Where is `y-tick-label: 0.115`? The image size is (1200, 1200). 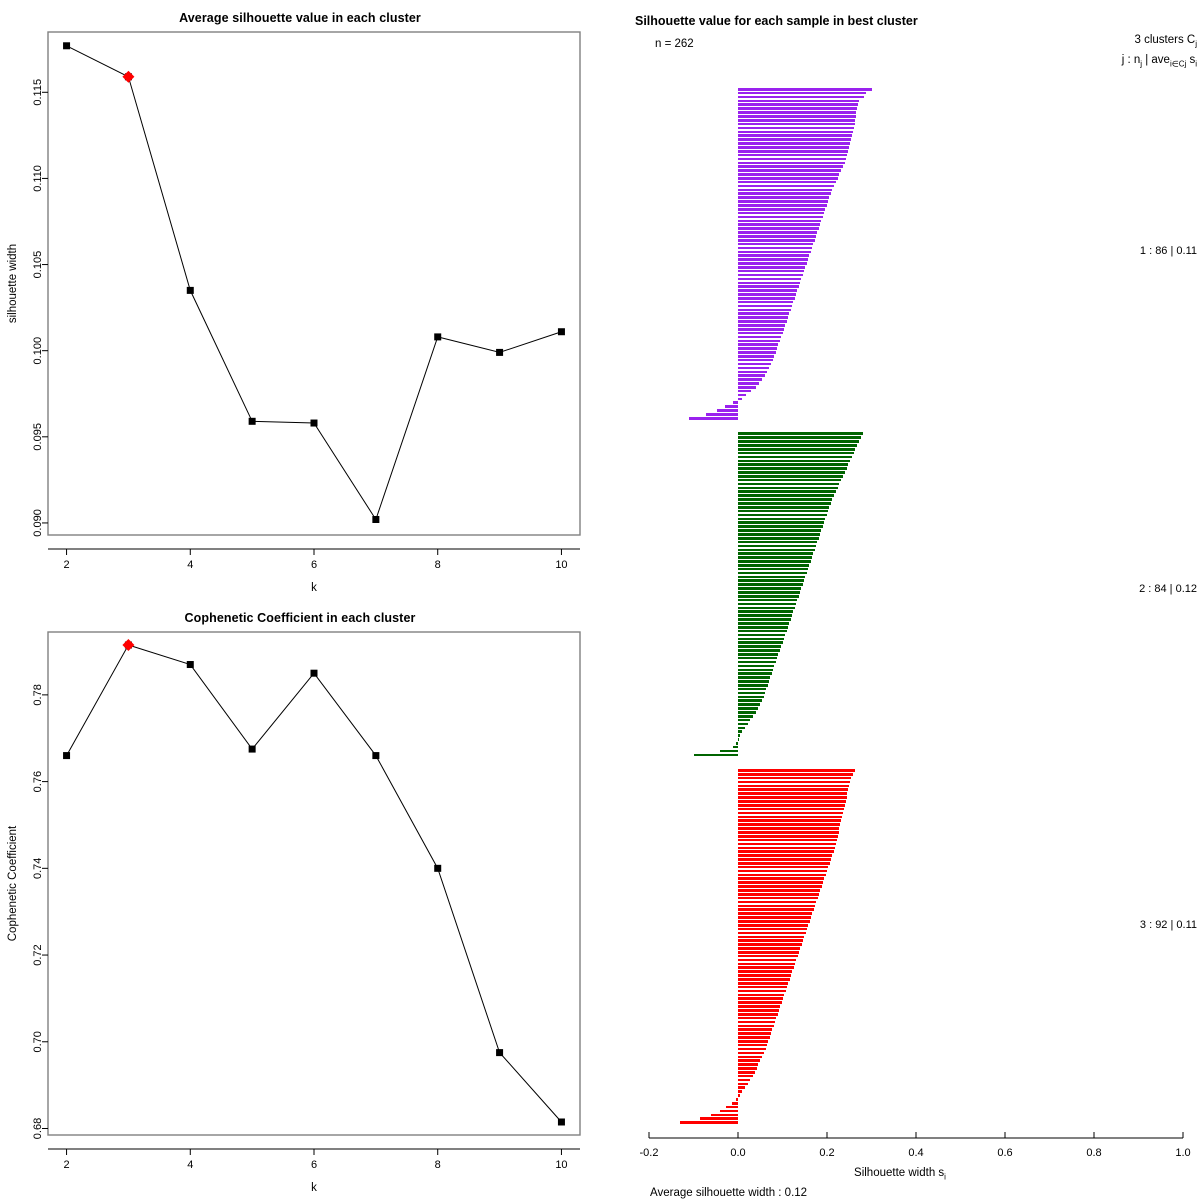
y-tick-label: 0.115 is located at coordinates (38, 92).